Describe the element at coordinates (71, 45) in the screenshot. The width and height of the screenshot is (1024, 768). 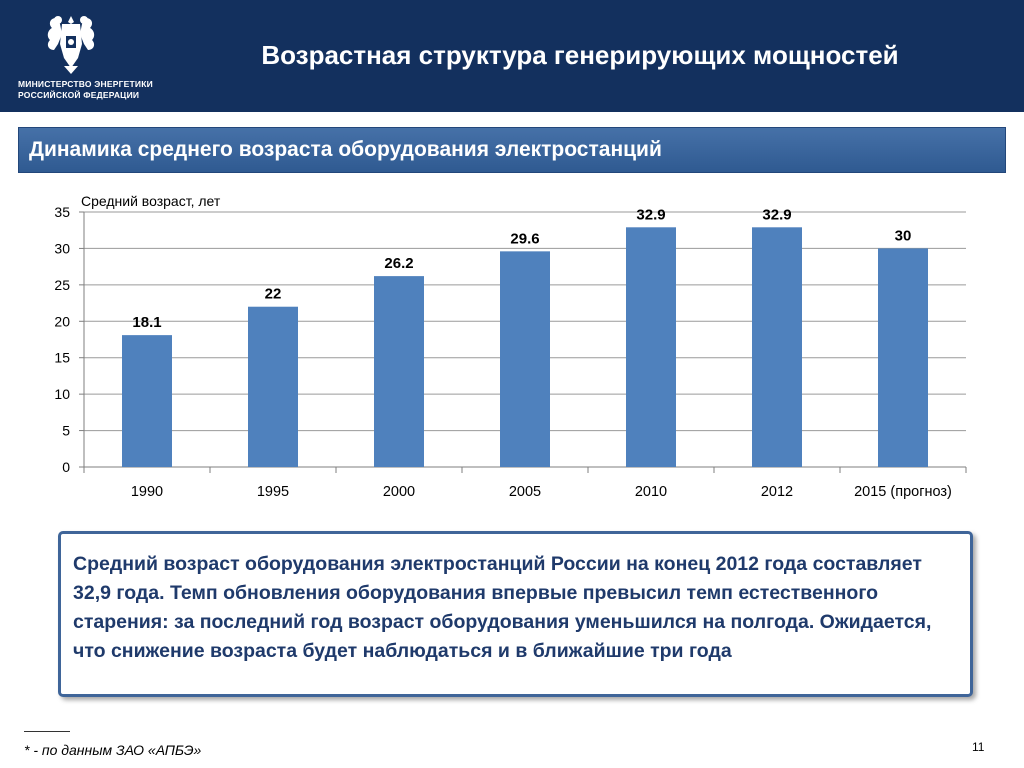
I see `double-headed-eagle-icon` at that location.